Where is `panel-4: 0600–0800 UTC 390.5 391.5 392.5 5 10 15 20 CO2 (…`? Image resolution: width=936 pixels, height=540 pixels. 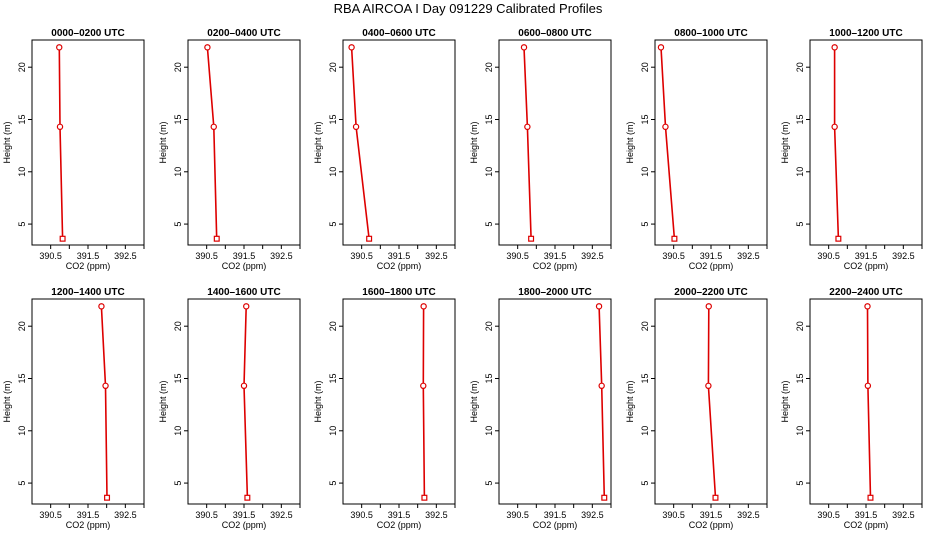
panel-4: 0600–0800 UTC 390.5 391.5 392.5 5 10 15 20 CO2 (… is located at coordinates (540, 149).